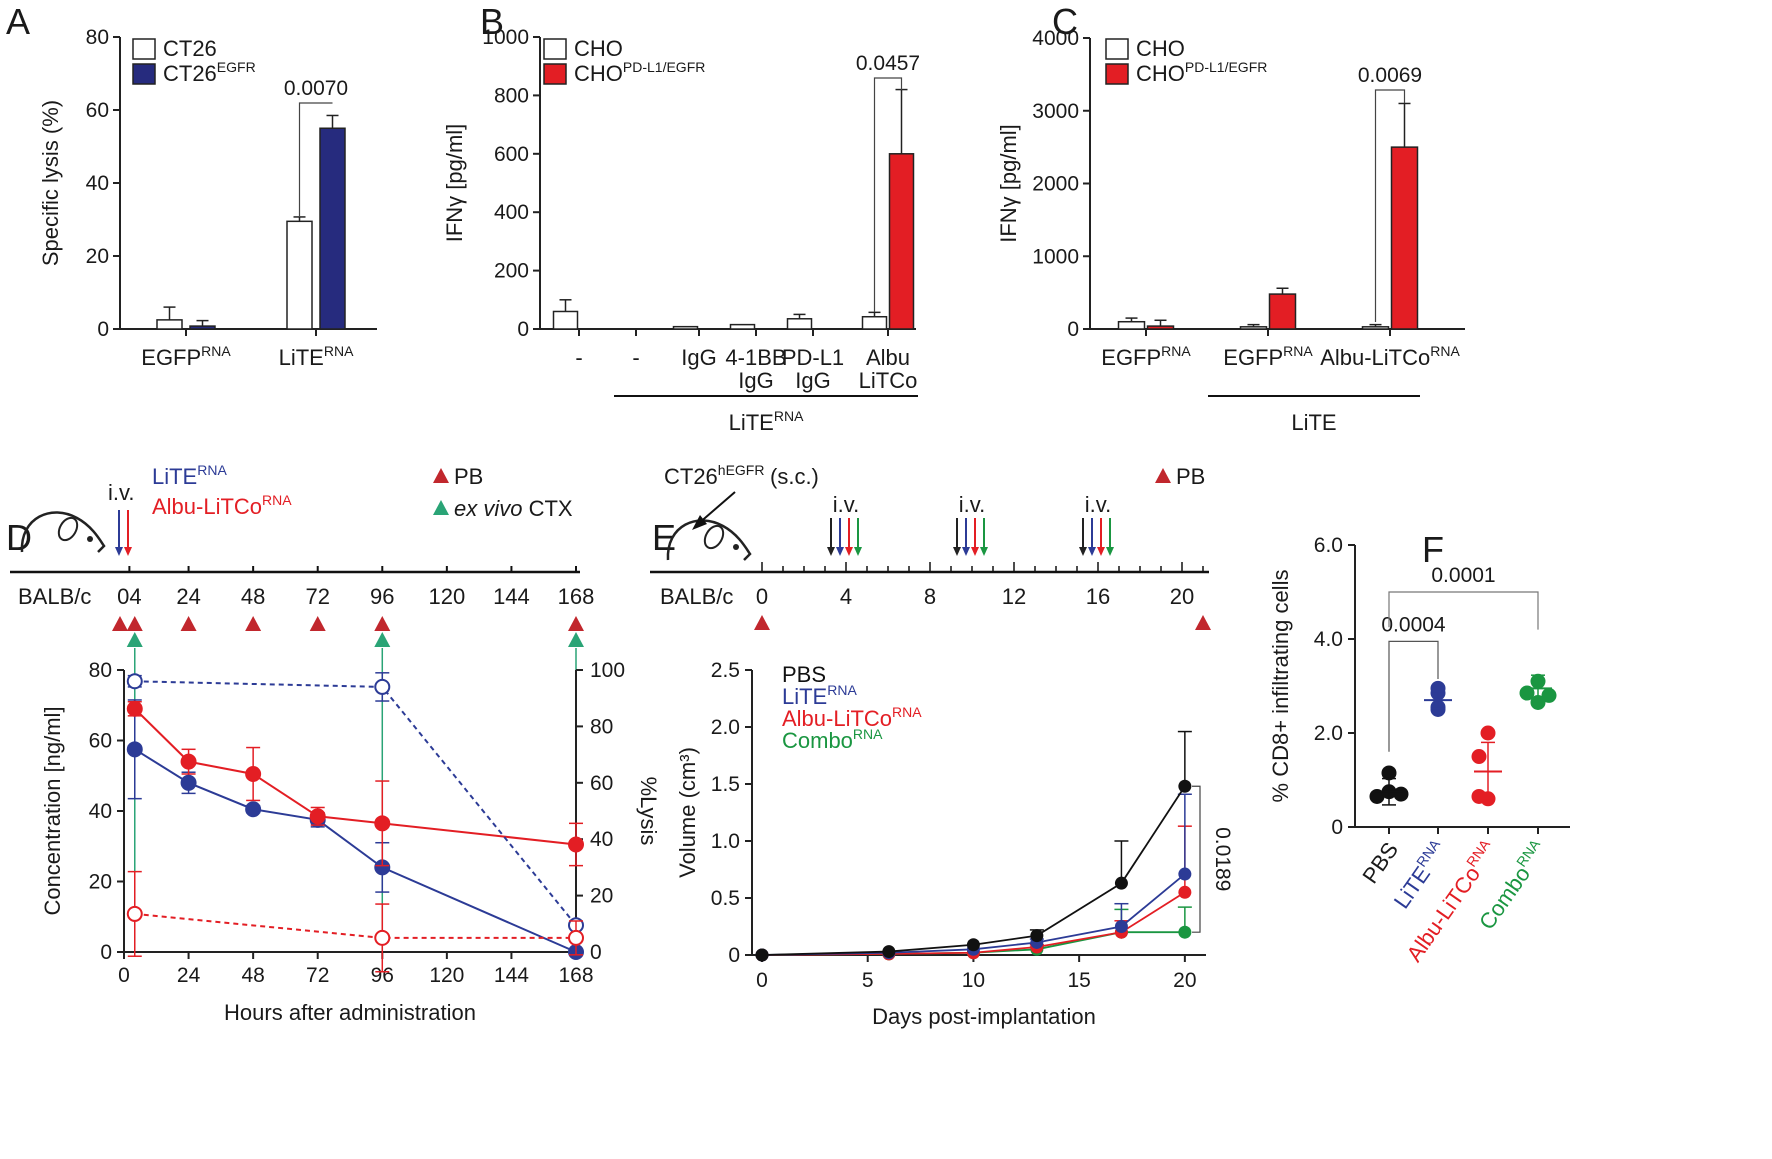 Image resolution: width=1772 pixels, height=1159 pixels. I want to click on x-category-label: -, so click(578, 357).